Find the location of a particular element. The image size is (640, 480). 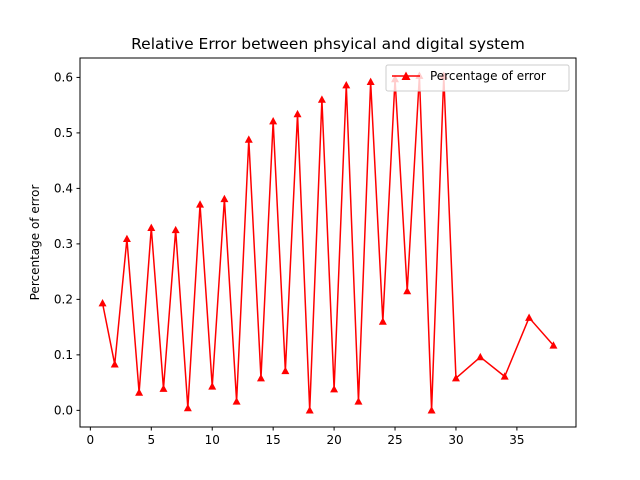

y-tick-label: 0.6 is located at coordinates (63, 78).